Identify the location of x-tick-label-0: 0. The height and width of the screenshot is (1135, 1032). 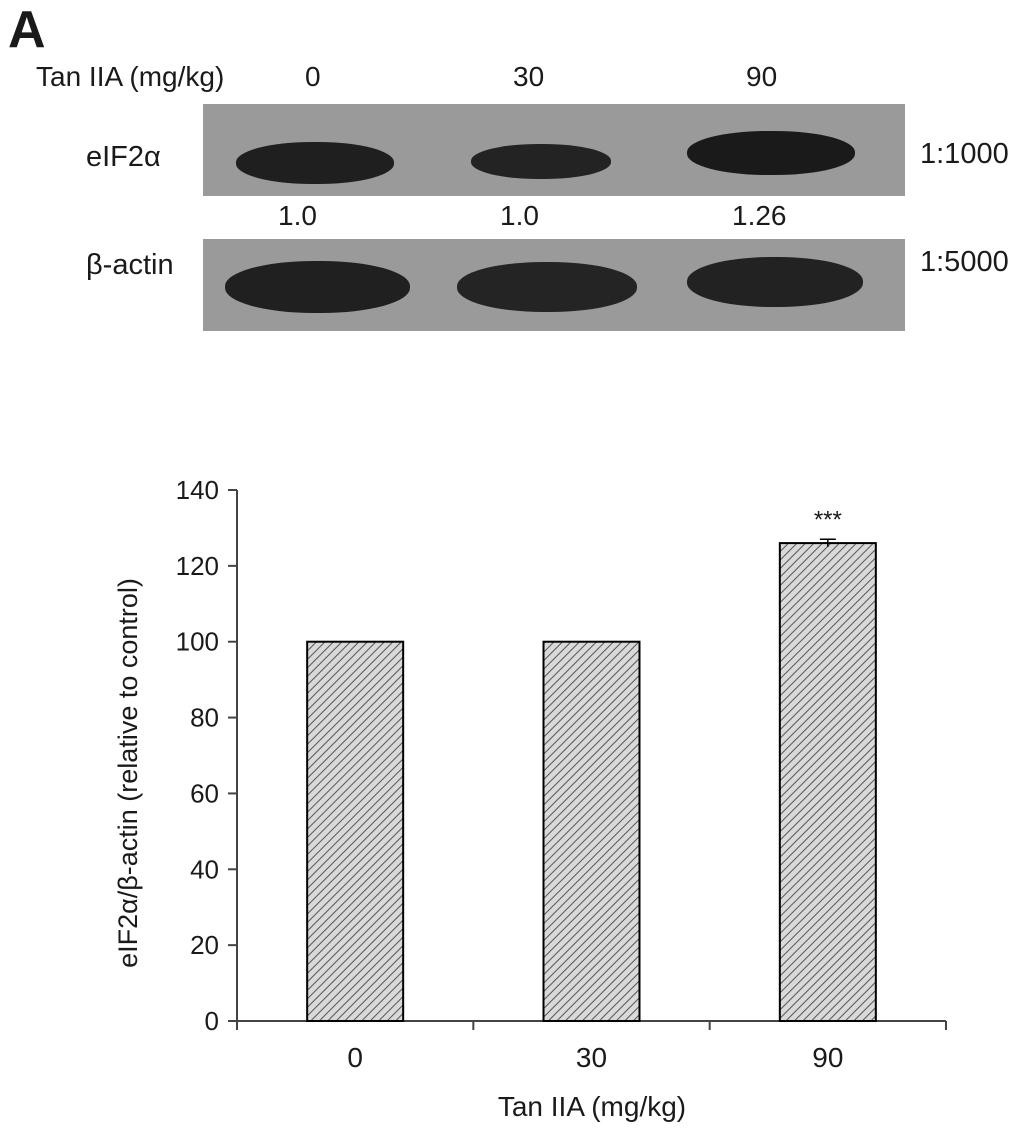
(355, 1057).